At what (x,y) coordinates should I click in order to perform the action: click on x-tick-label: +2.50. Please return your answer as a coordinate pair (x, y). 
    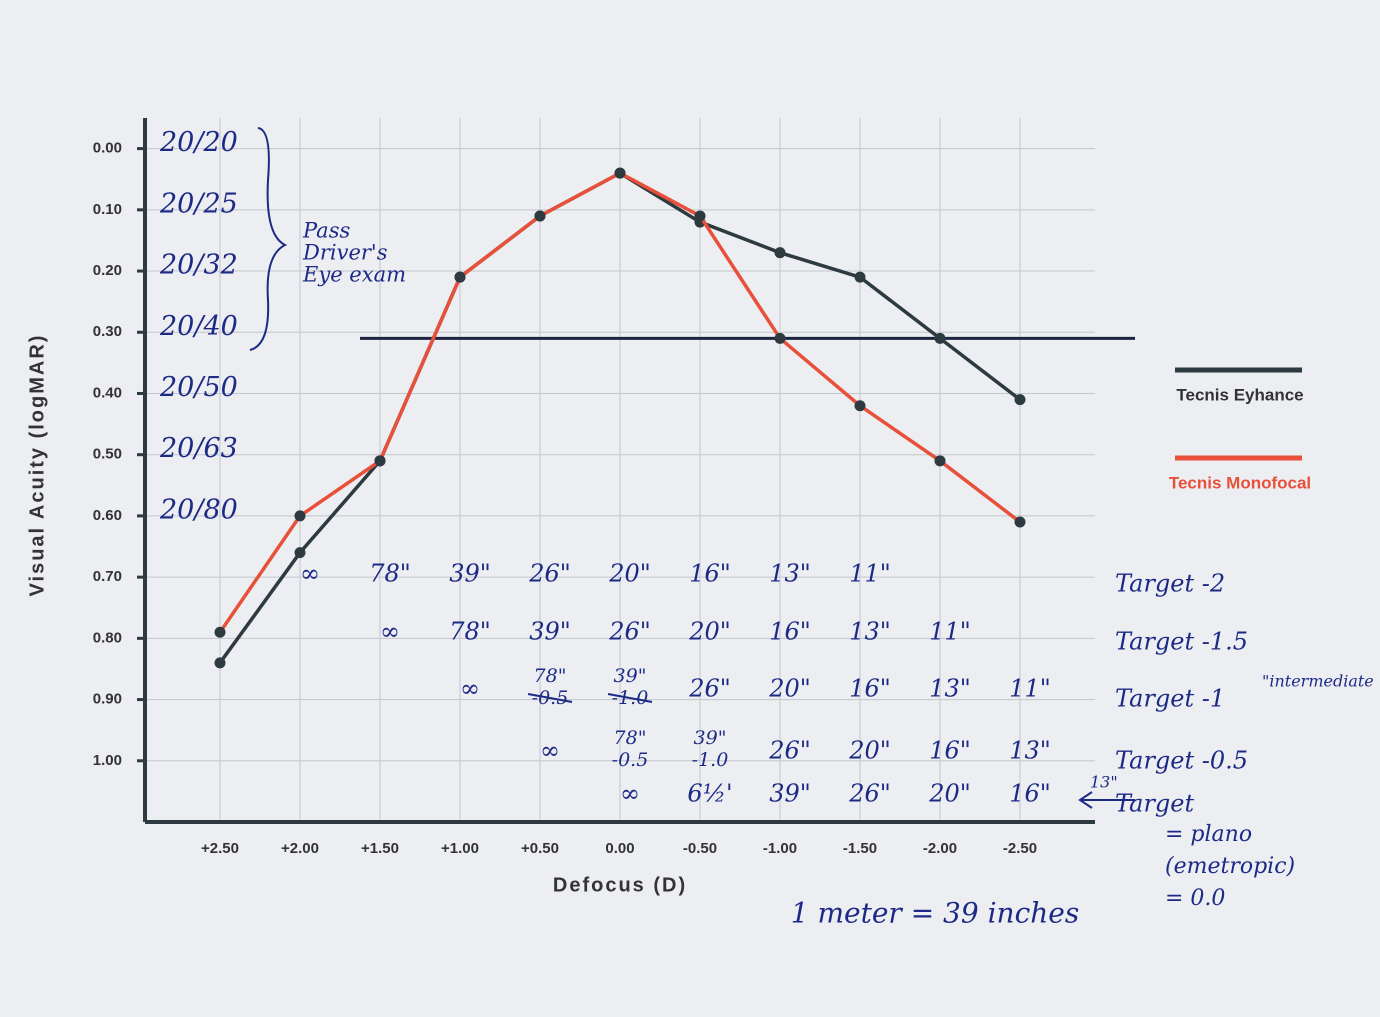
    Looking at the image, I should click on (220, 848).